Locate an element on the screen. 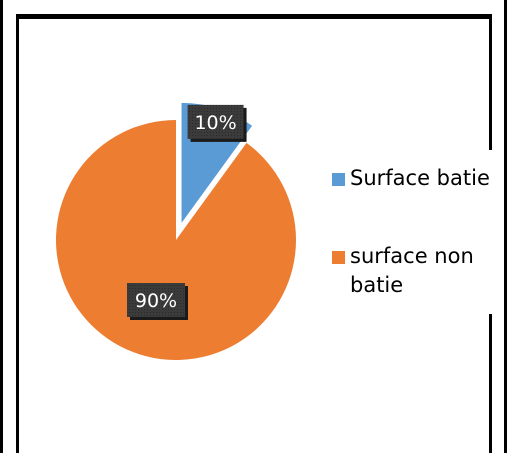 The width and height of the screenshot is (507, 453). legend-item-surface-batie: Surface batie is located at coordinates (411, 178).